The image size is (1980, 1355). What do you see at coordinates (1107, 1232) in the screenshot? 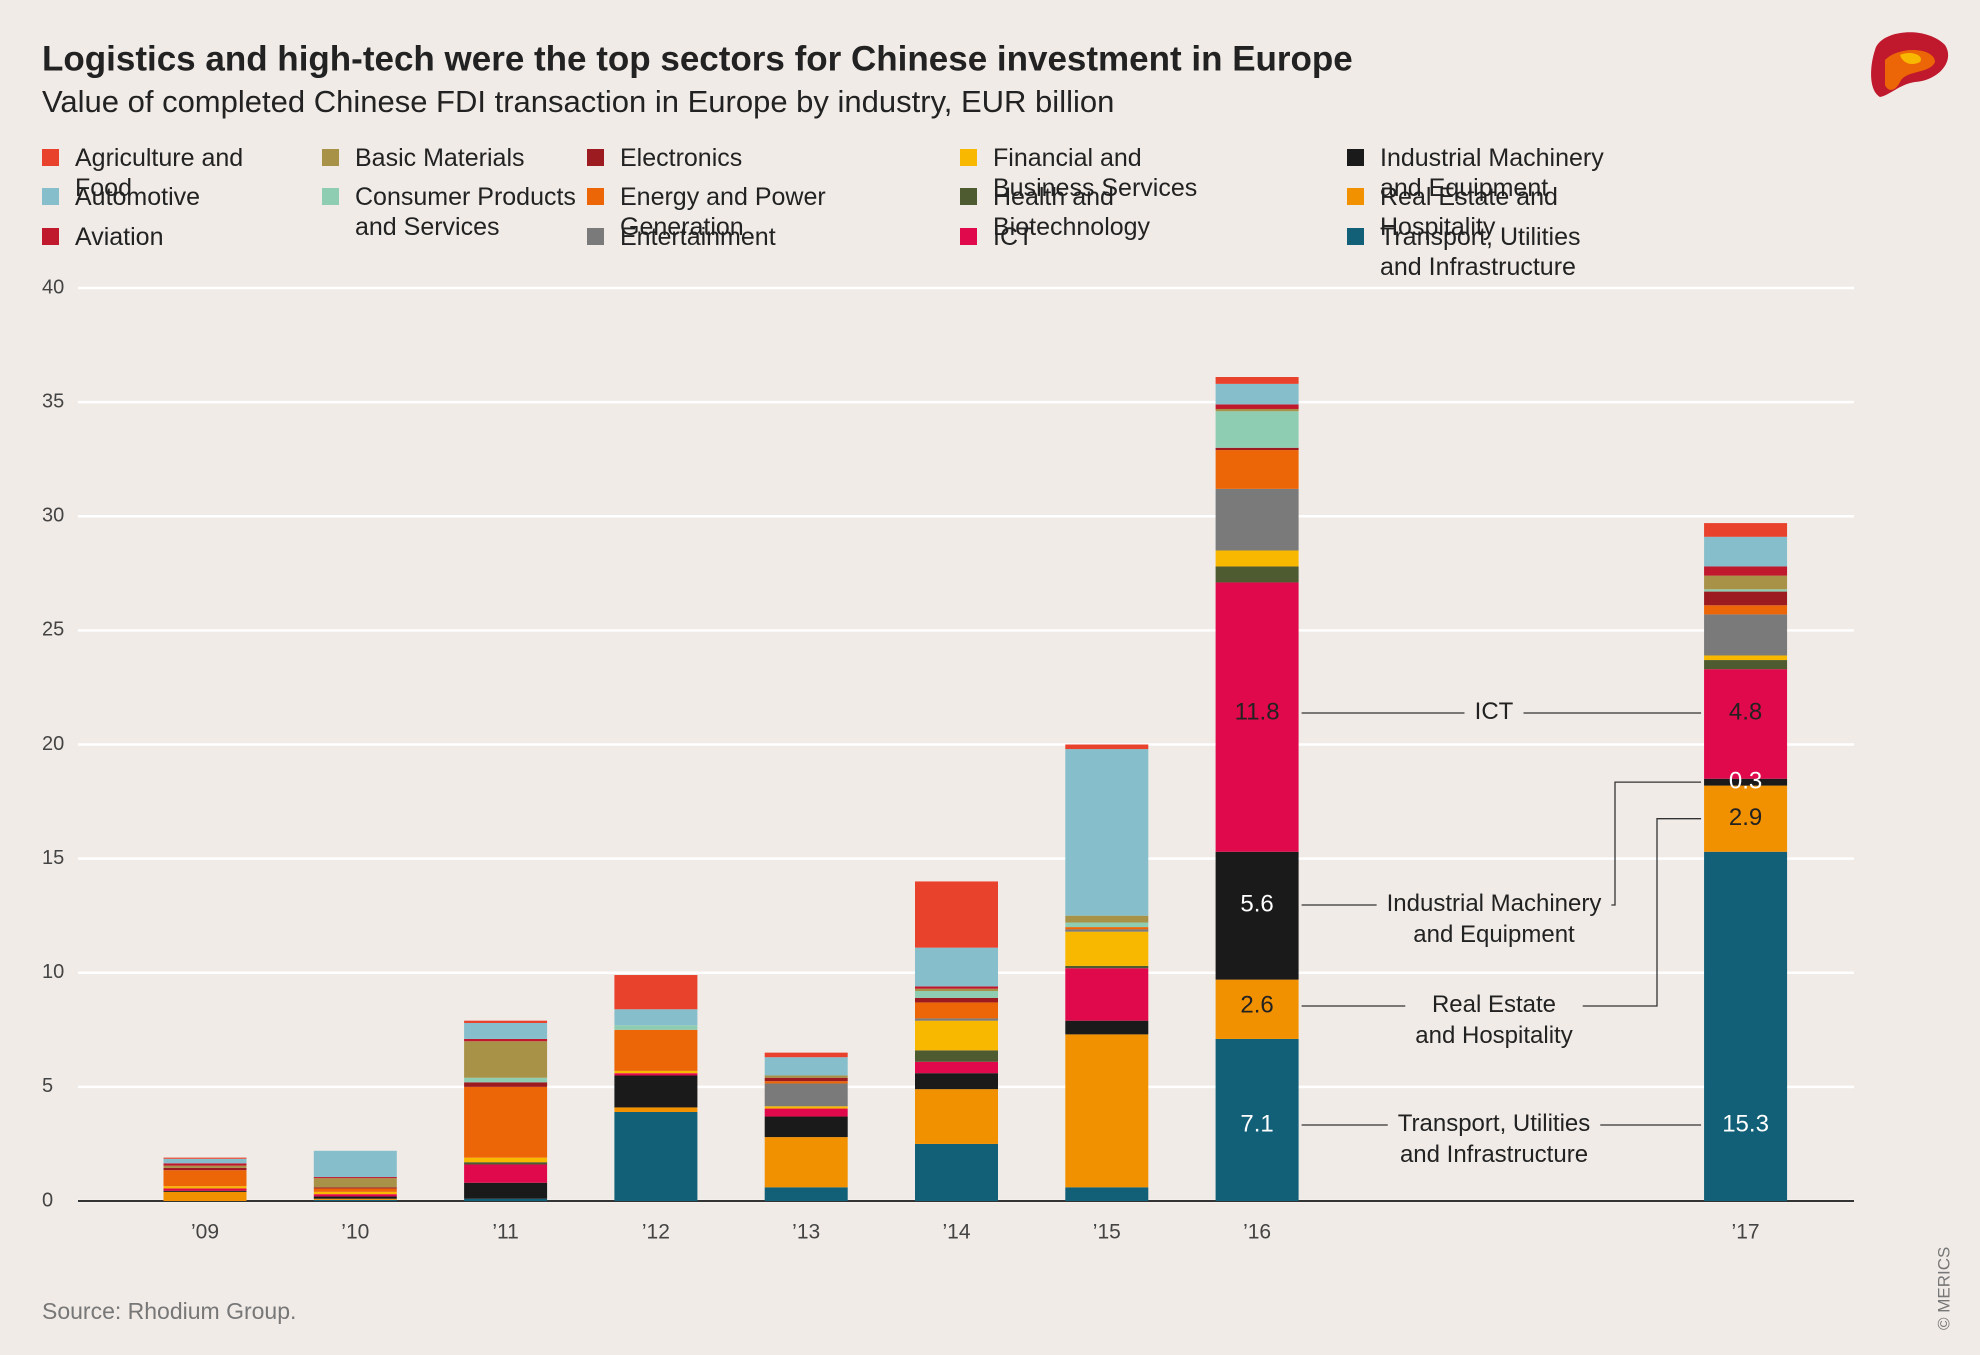
I see `x-tick-label: ’15` at bounding box center [1107, 1232].